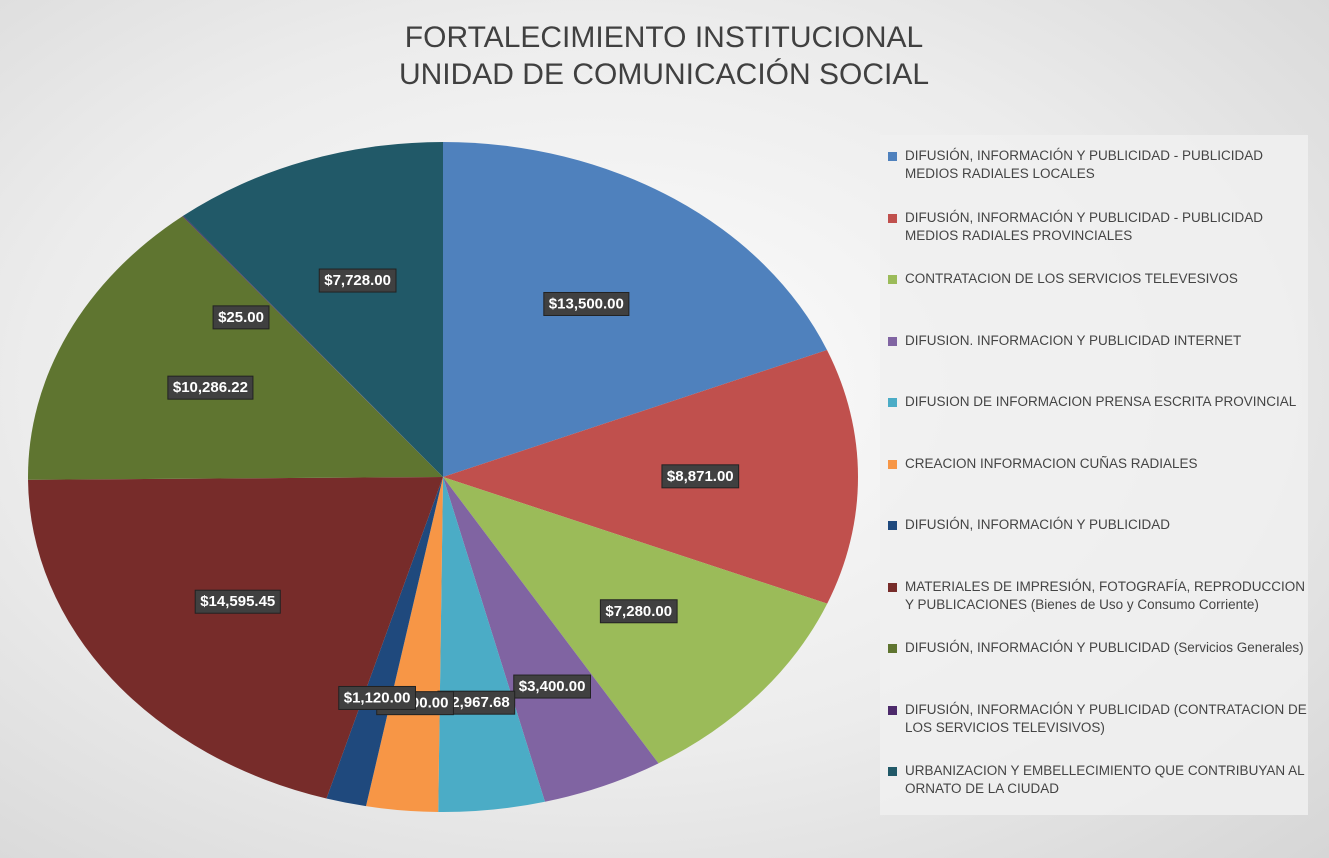 The image size is (1329, 858). What do you see at coordinates (1051, 463) in the screenshot?
I see `legend-label: CREACION INFORMACION CUÑAS RADIALES` at bounding box center [1051, 463].